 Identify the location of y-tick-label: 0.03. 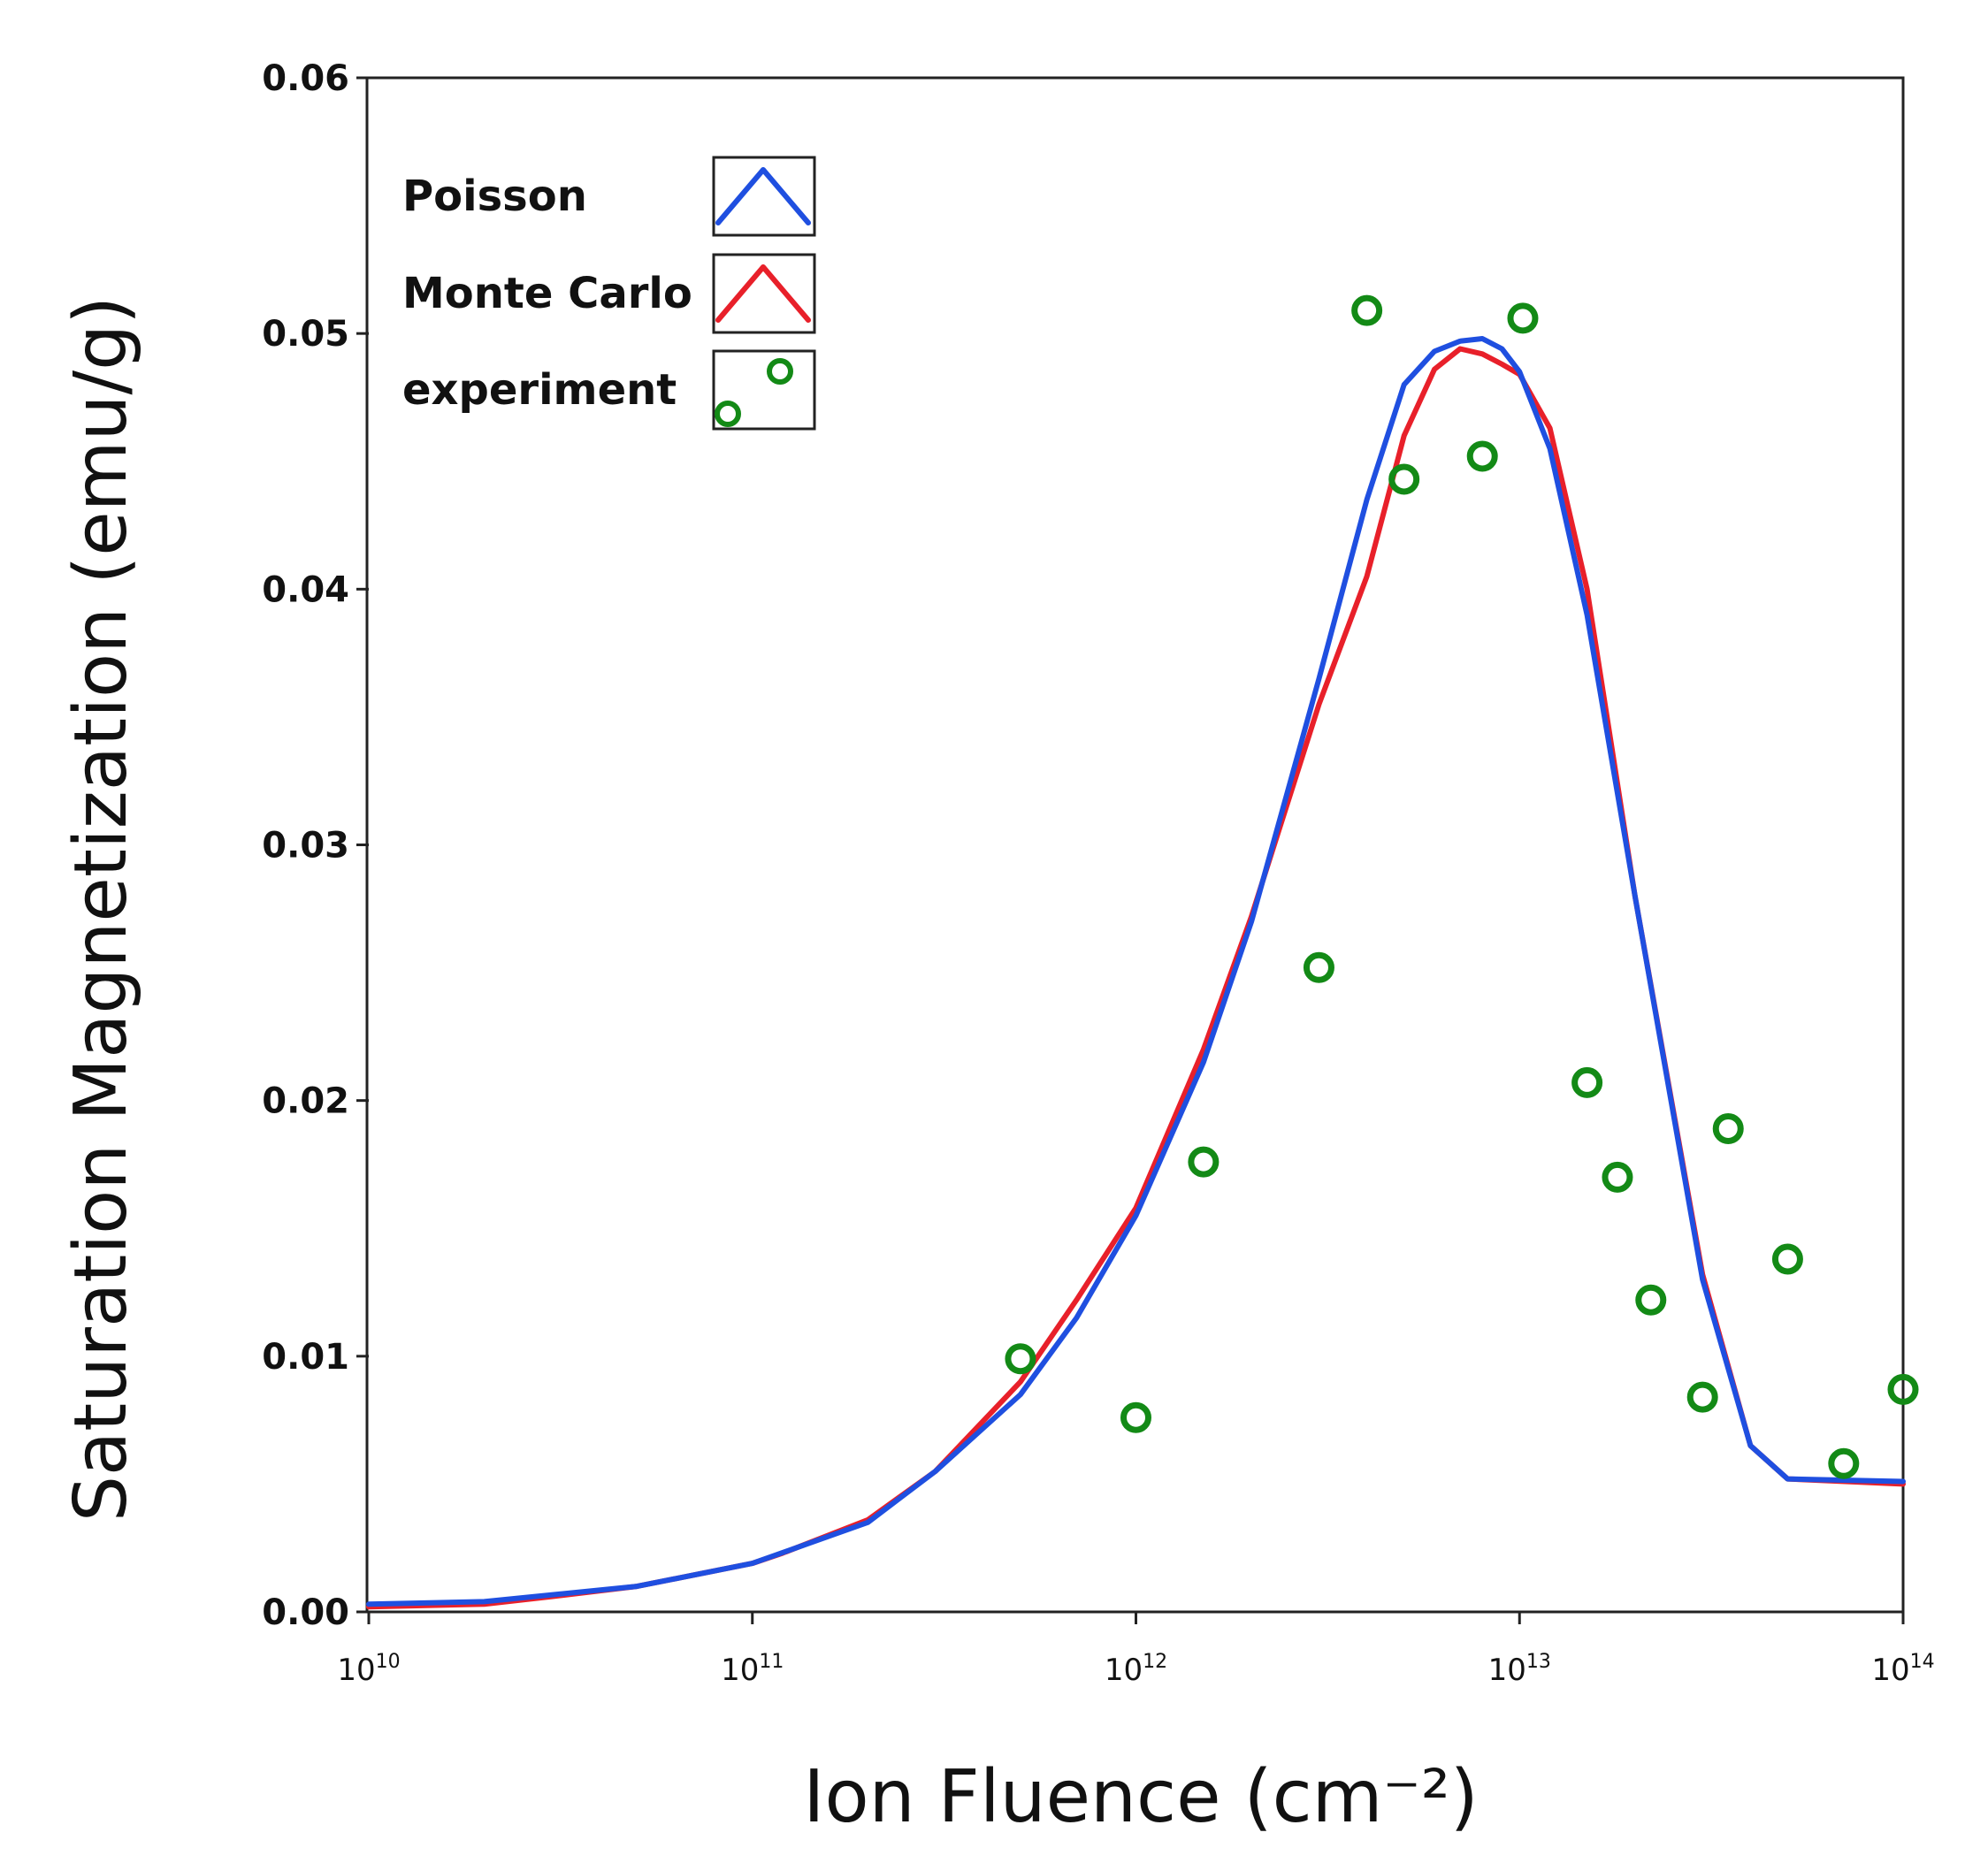
(305, 846).